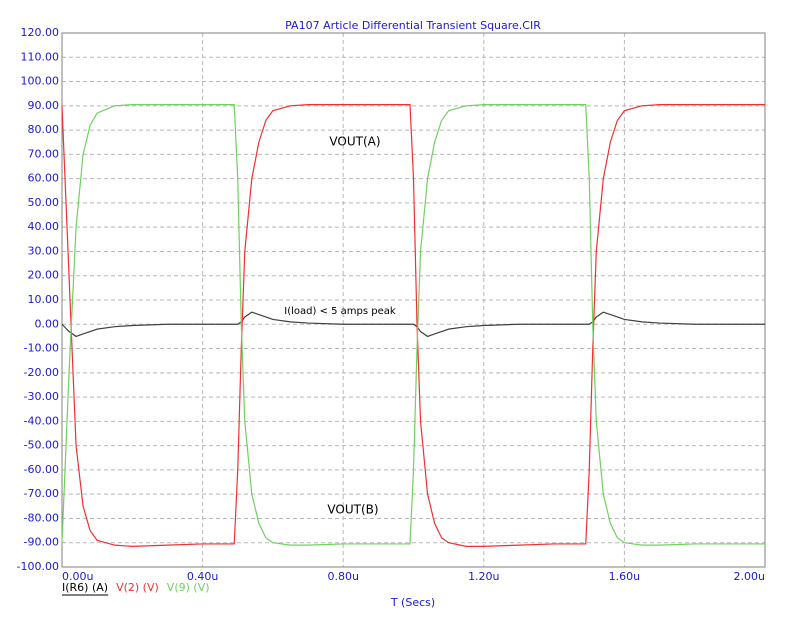 The height and width of the screenshot is (617, 800). What do you see at coordinates (41, 493) in the screenshot?
I see `y-tick-label: -70.00` at bounding box center [41, 493].